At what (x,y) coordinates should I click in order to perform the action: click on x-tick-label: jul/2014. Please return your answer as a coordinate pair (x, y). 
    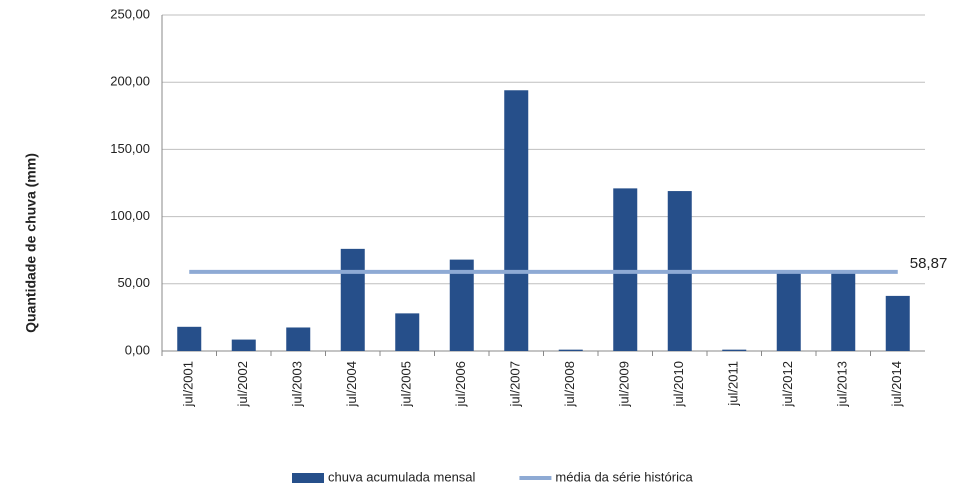
    Looking at the image, I should click on (896, 384).